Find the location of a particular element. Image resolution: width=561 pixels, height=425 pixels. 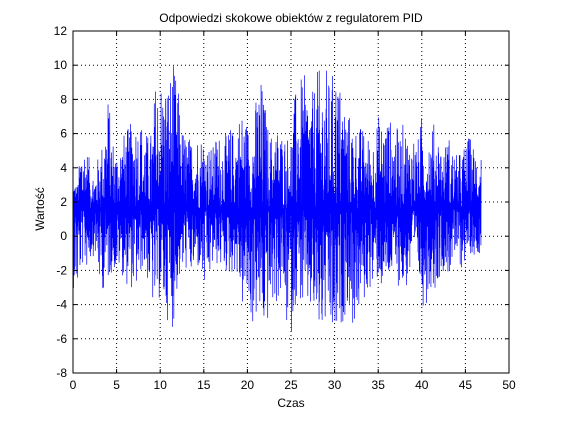

y-tick-label: 4 is located at coordinates (63, 168).